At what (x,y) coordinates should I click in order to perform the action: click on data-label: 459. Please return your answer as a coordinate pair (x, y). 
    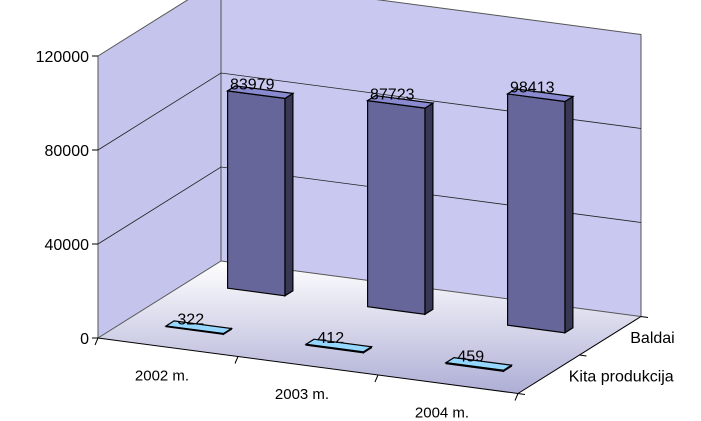
    Looking at the image, I should click on (470, 356).